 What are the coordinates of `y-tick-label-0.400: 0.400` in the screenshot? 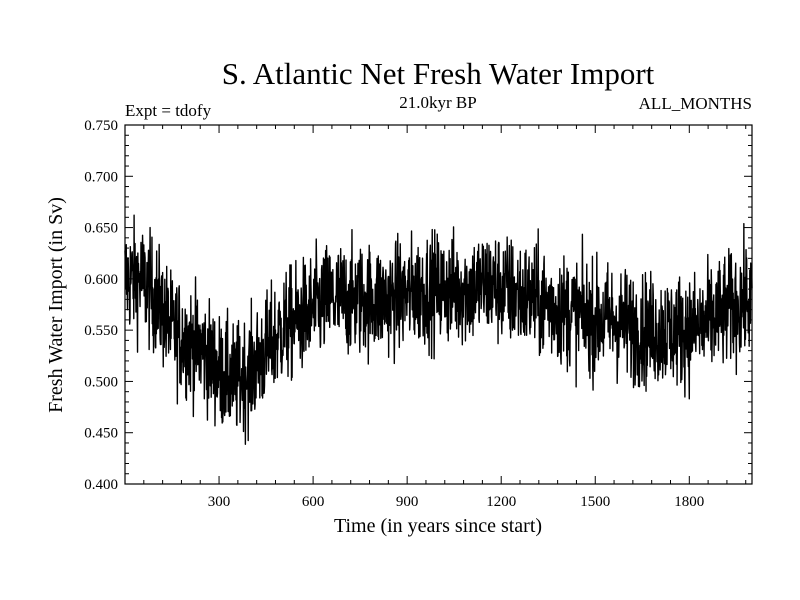 It's located at (101, 485).